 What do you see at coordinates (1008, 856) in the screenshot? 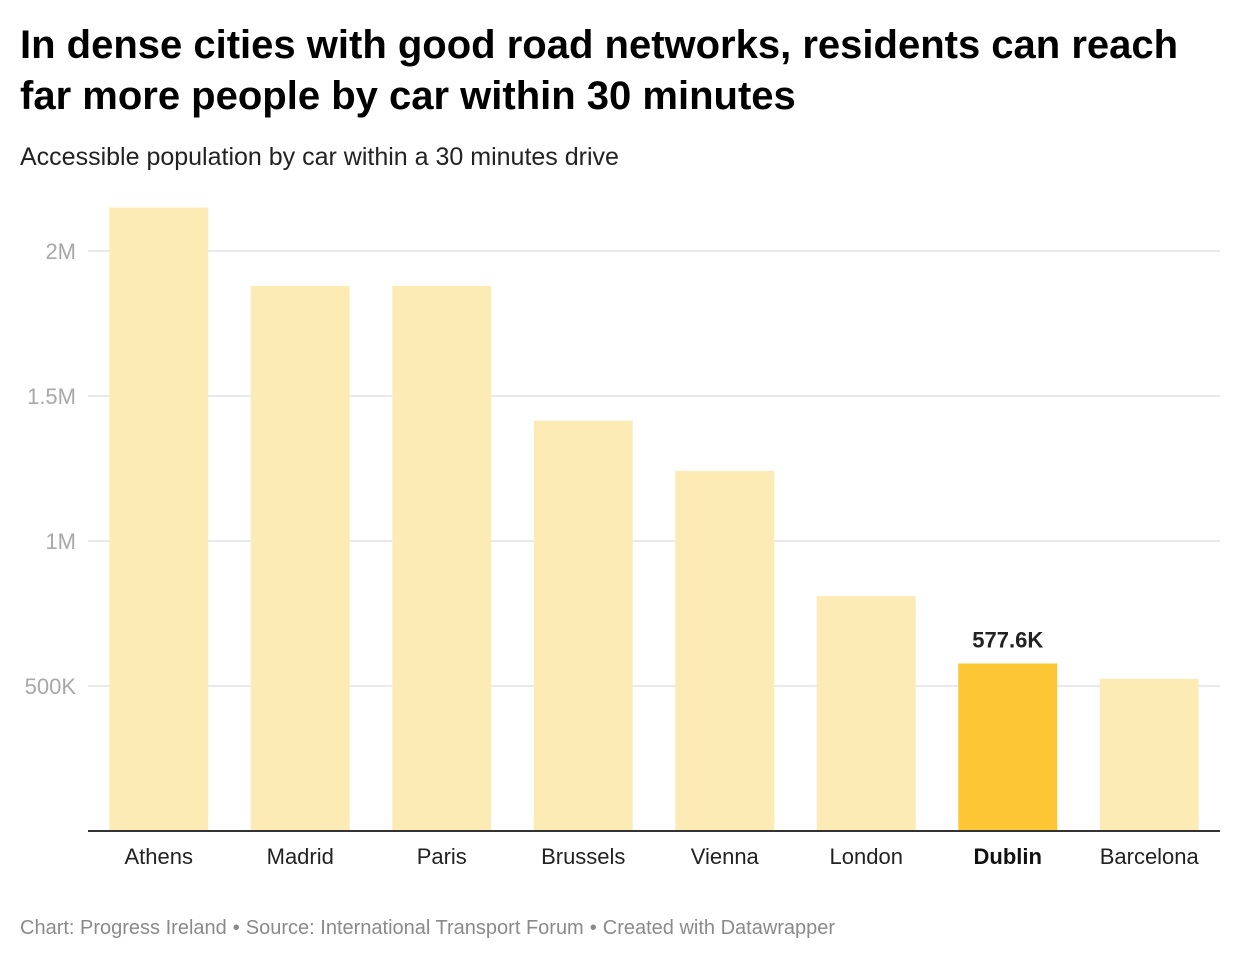
I see `x-tick-label: Dublin` at bounding box center [1008, 856].